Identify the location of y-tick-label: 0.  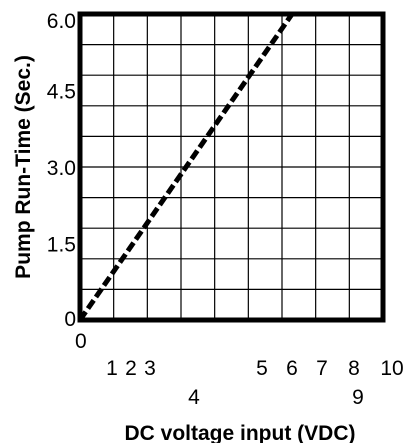
(70, 319).